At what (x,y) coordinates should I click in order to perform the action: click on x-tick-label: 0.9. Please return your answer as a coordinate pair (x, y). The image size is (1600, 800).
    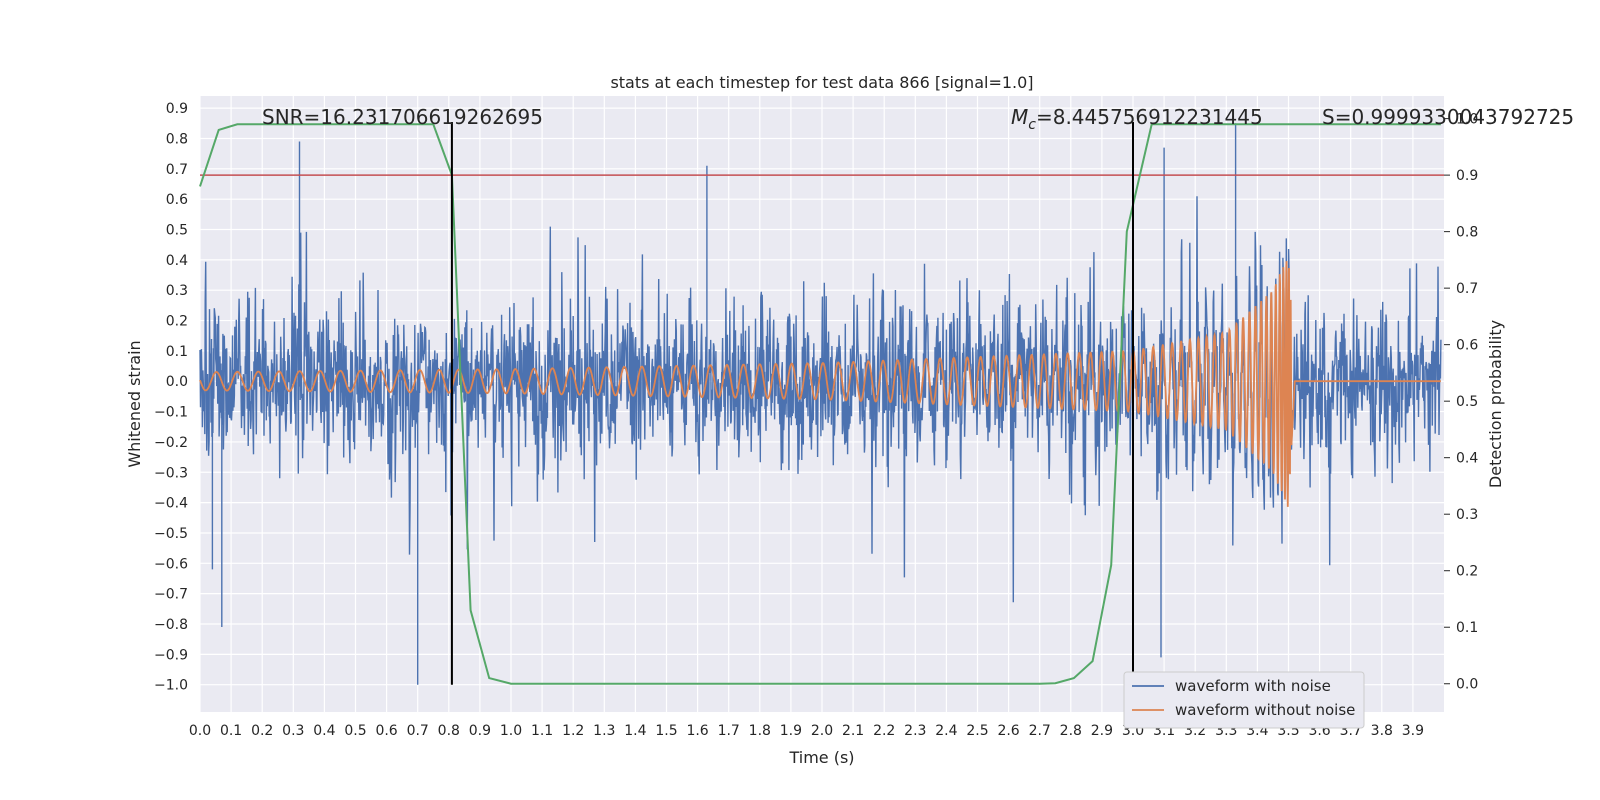
    Looking at the image, I should click on (480, 731).